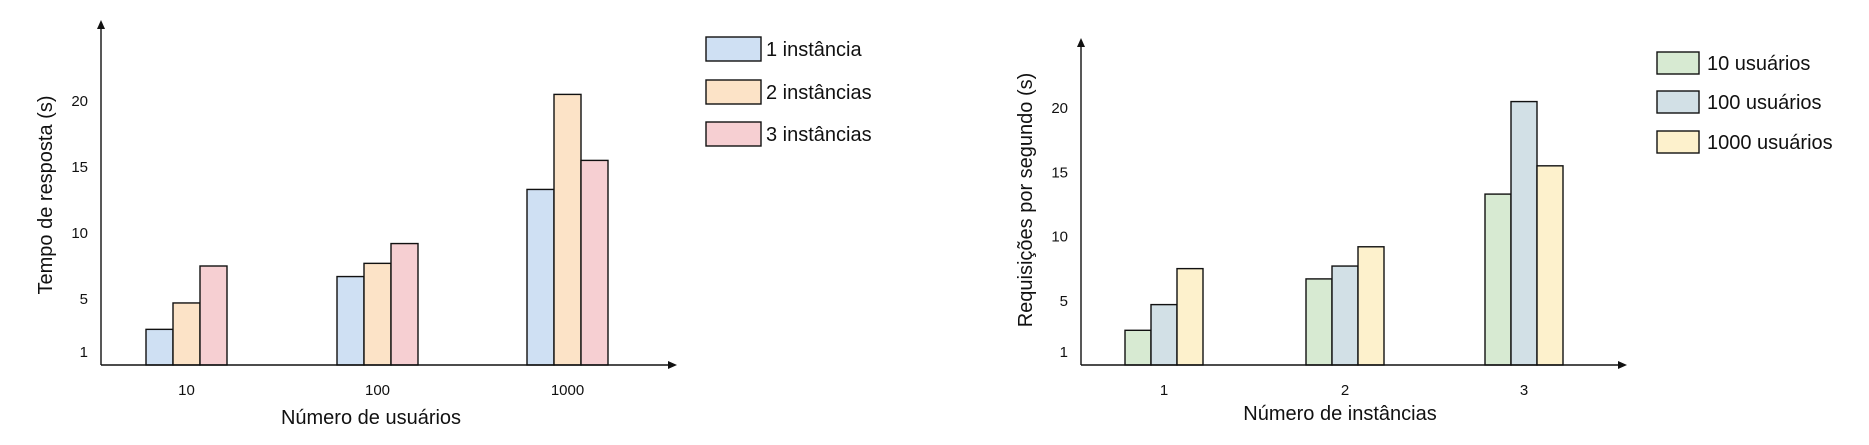  What do you see at coordinates (1524, 390) in the screenshot?
I see `x-tick-label: 3` at bounding box center [1524, 390].